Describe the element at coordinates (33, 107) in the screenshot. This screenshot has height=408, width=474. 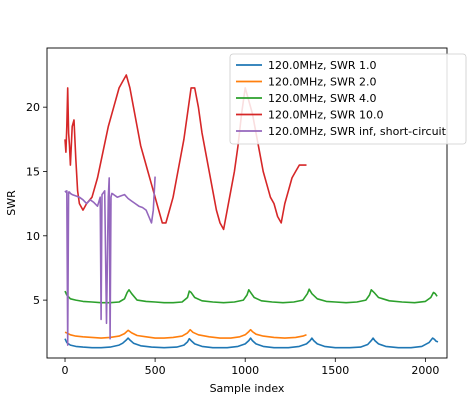
I see `y-tick-label: 20` at that location.